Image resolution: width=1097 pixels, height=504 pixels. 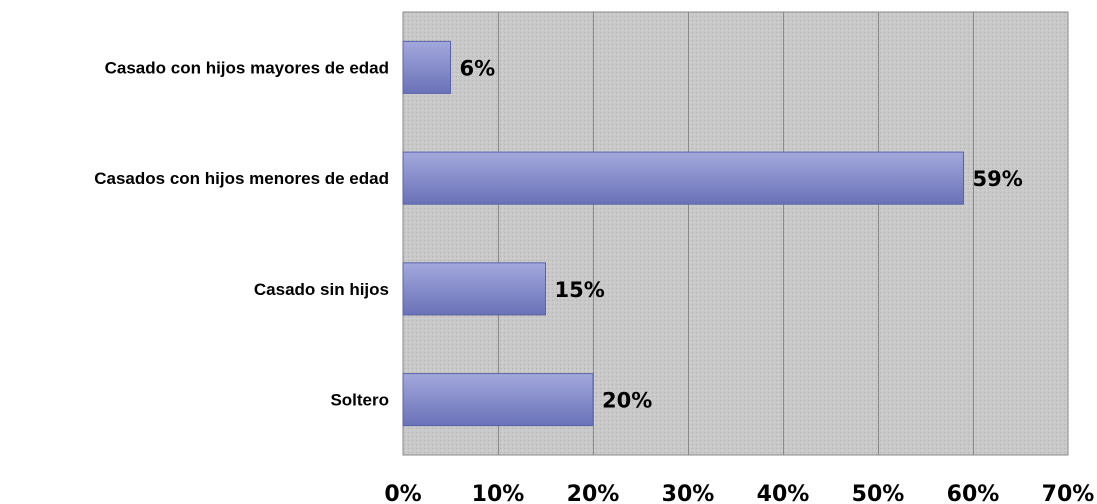 What do you see at coordinates (498, 493) in the screenshot?
I see `x-tick-label-1: 10%` at bounding box center [498, 493].